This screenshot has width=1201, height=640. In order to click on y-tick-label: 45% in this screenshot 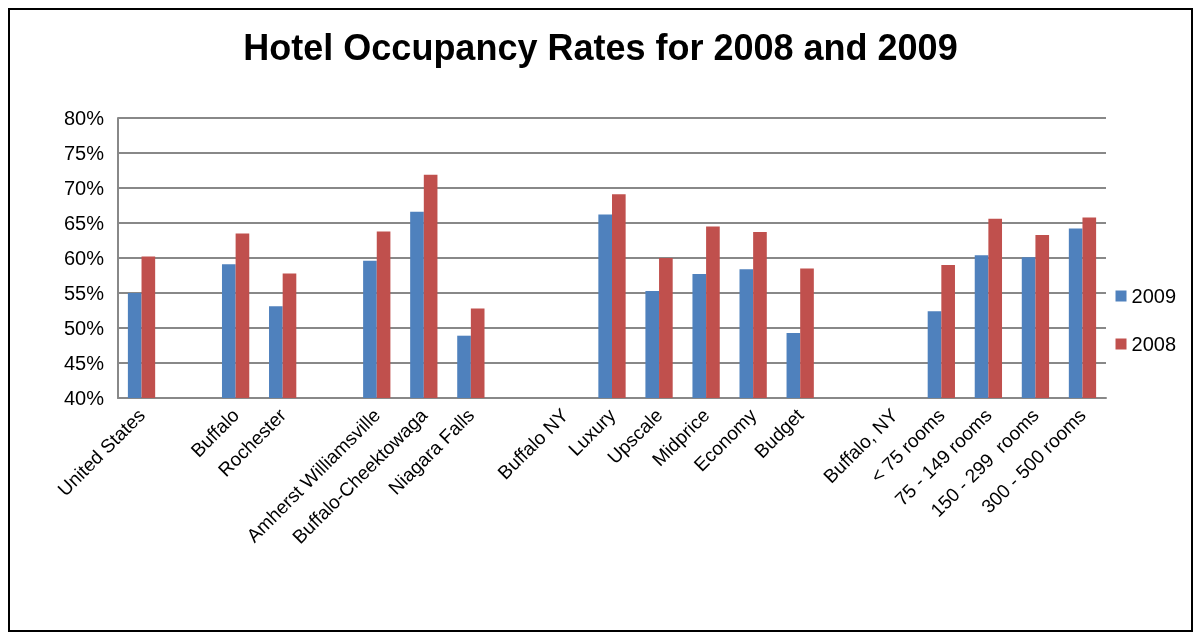, I will do `click(84, 363)`.